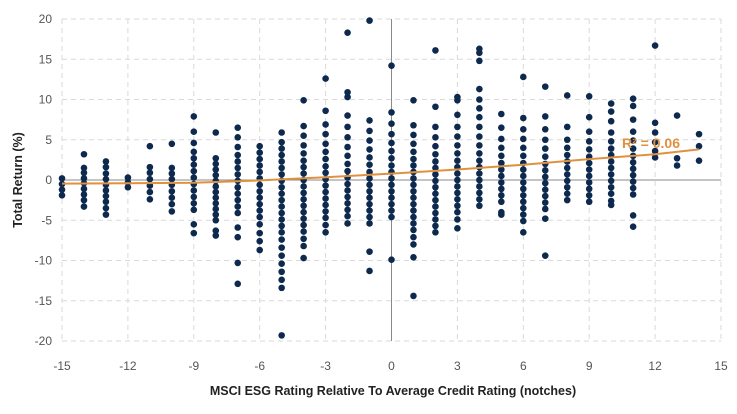 The width and height of the screenshot is (737, 414). I want to click on y-tick-label: 5, so click(48, 140).